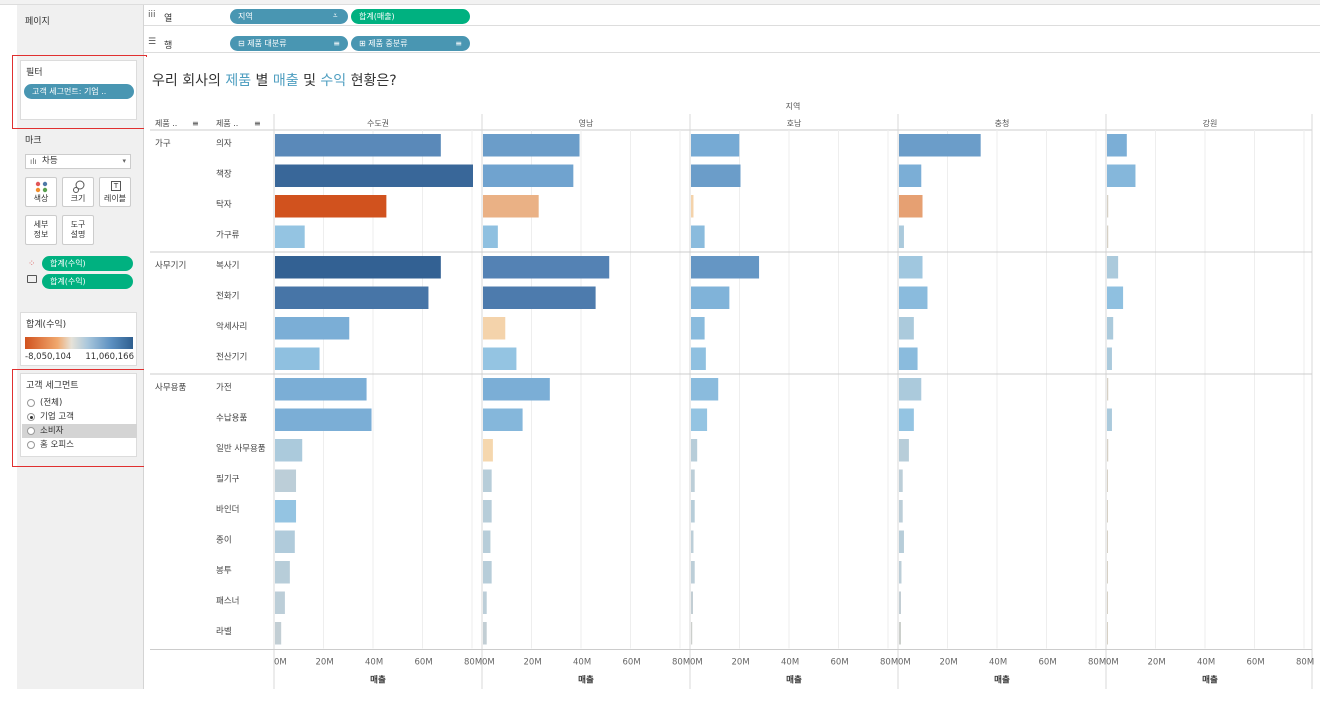 Image resolution: width=1320 pixels, height=705 pixels. Describe the element at coordinates (410, 16) in the screenshot. I see `columns-pill-sales: 합계(매출)` at that location.